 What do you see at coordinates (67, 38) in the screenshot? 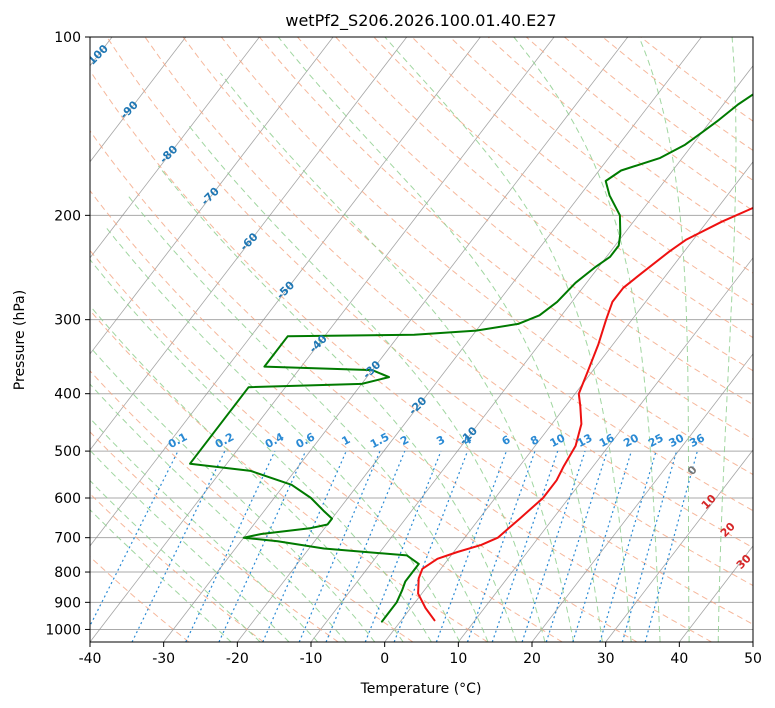
I see `y-tick-label: 100` at bounding box center [67, 38].